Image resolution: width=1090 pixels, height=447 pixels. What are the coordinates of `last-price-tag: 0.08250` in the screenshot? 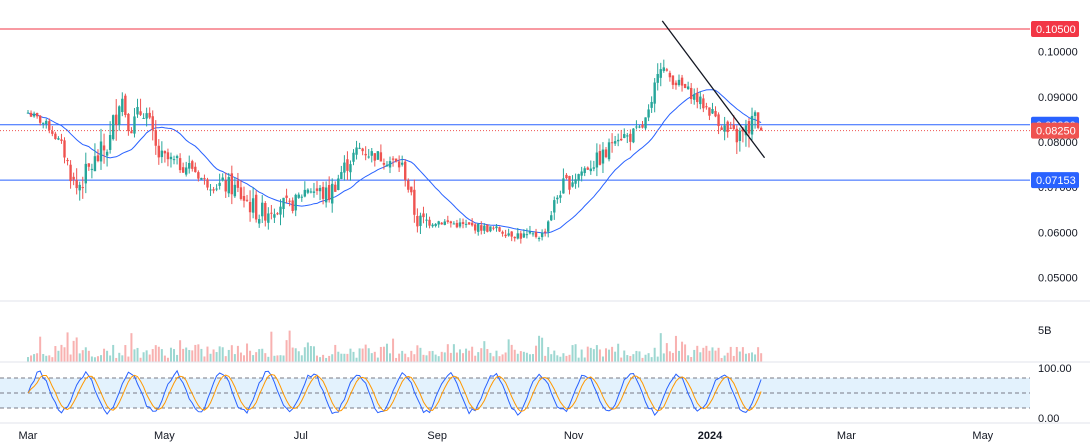 It's located at (1056, 132).